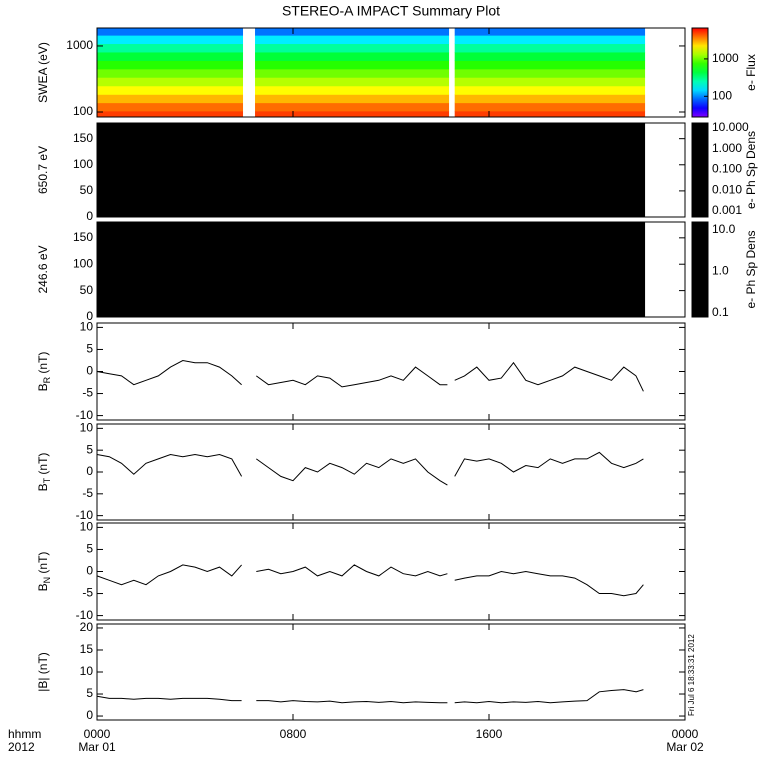 Image resolution: width=780 pixels, height=780 pixels. I want to click on colorbar-tick-label: 10.000, so click(730, 127).